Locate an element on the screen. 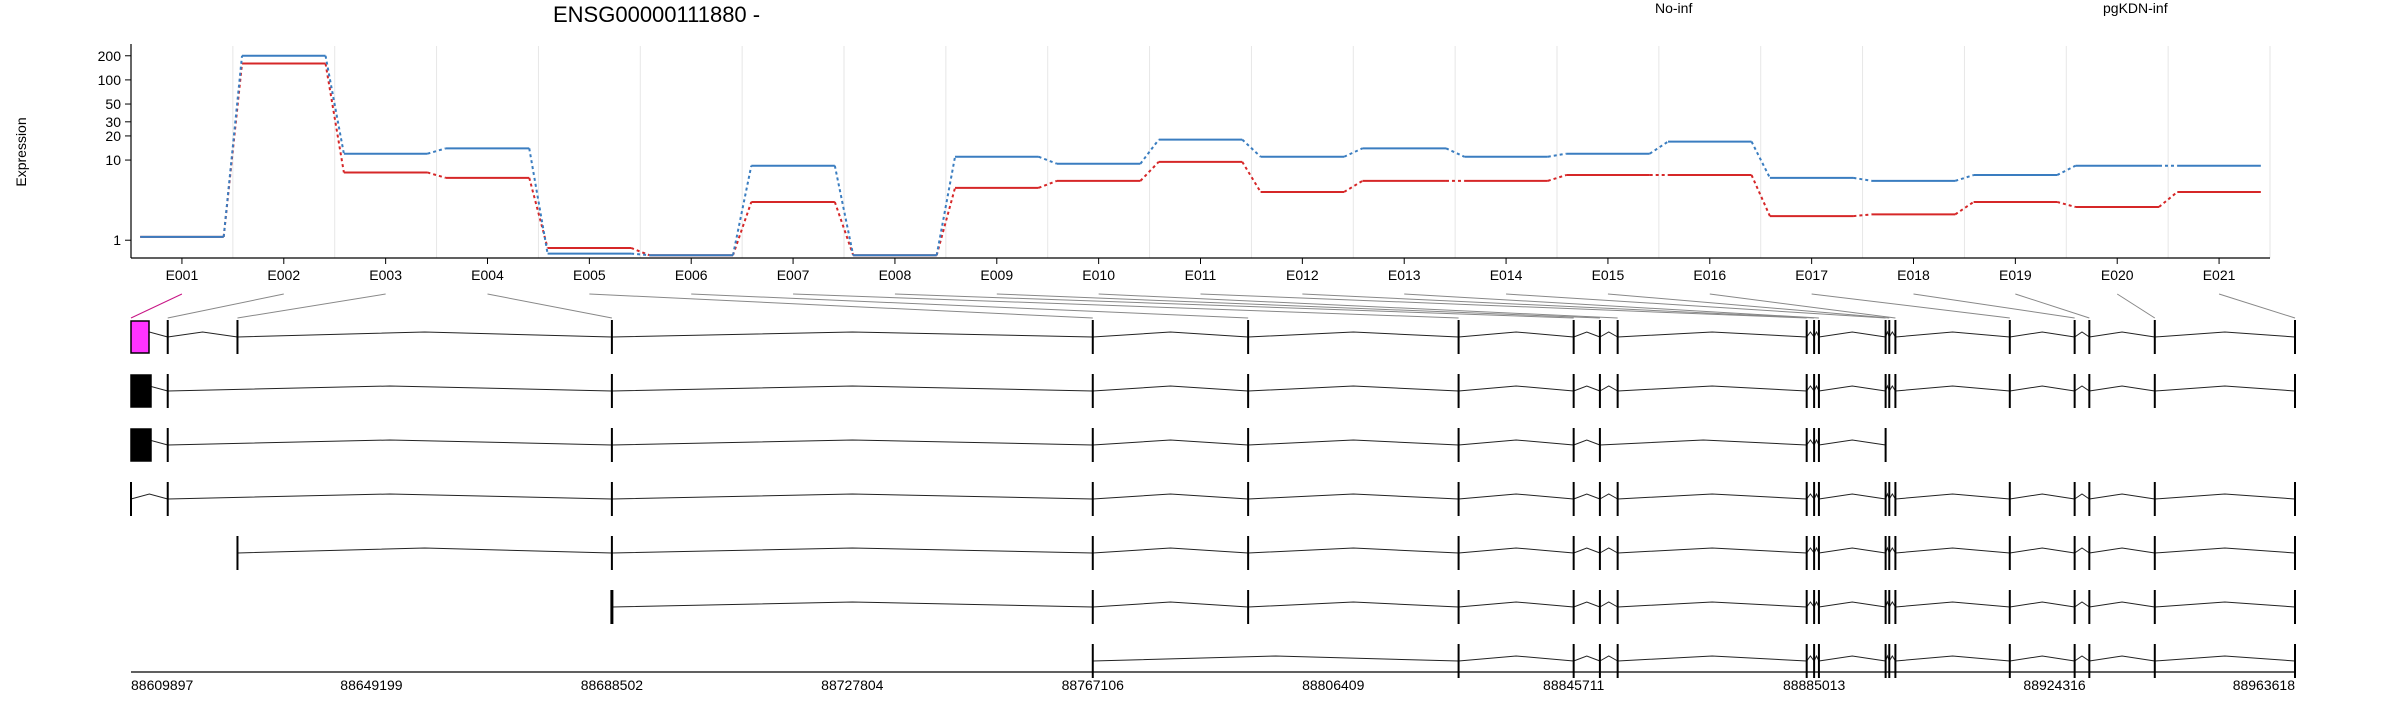 The height and width of the screenshot is (705, 2400). x-tick-label: E017 is located at coordinates (1811, 275).